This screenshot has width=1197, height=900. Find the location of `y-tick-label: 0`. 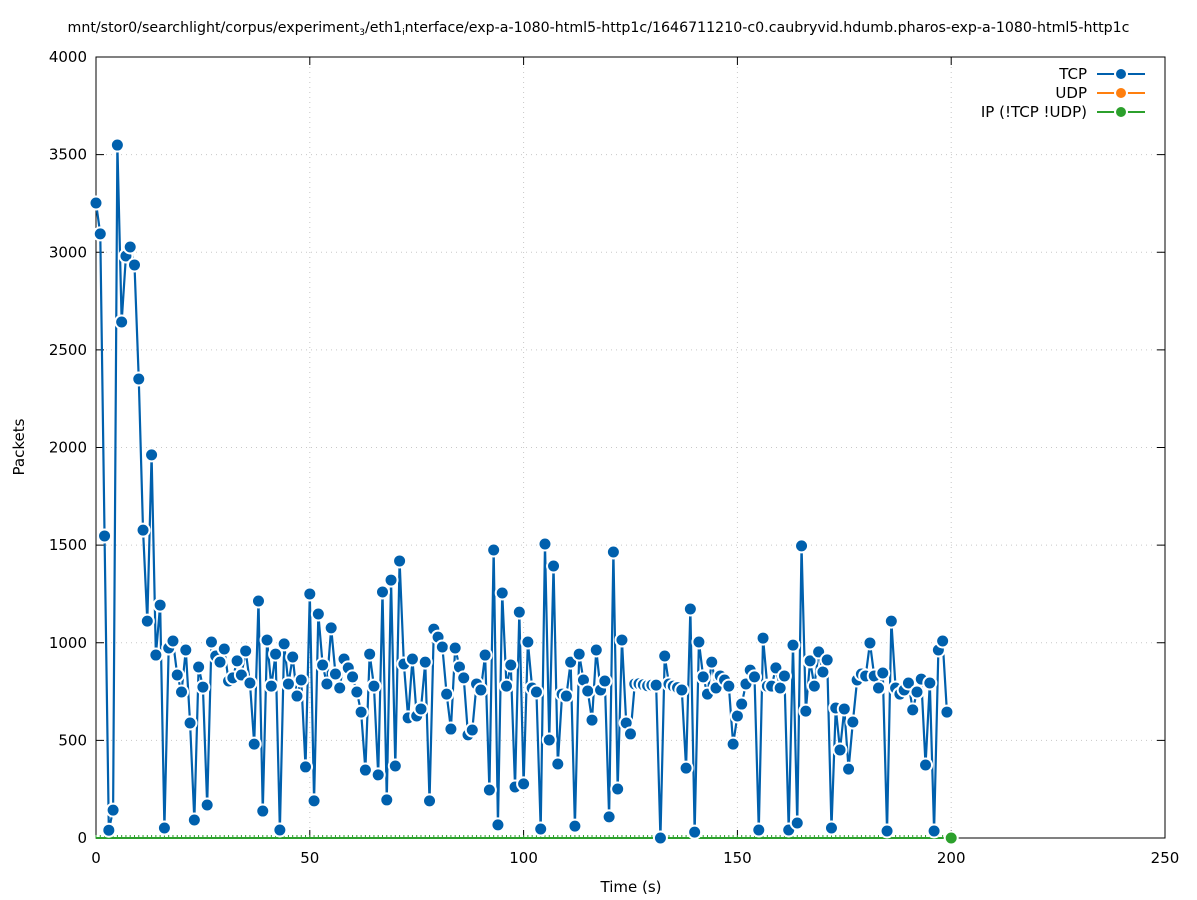

y-tick-label: 0 is located at coordinates (82, 838).